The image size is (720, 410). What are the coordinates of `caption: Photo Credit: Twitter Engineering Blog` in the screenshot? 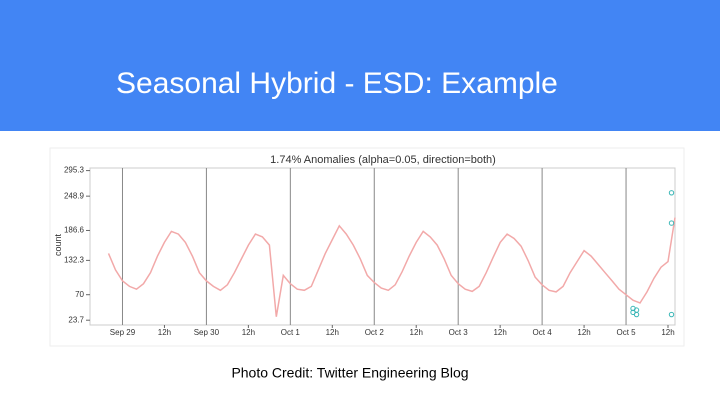 It's located at (349, 373).